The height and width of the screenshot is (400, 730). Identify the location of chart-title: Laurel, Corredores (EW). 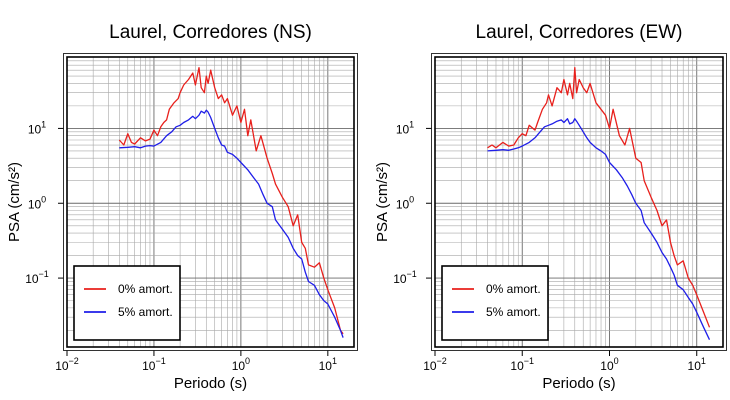
(579, 32).